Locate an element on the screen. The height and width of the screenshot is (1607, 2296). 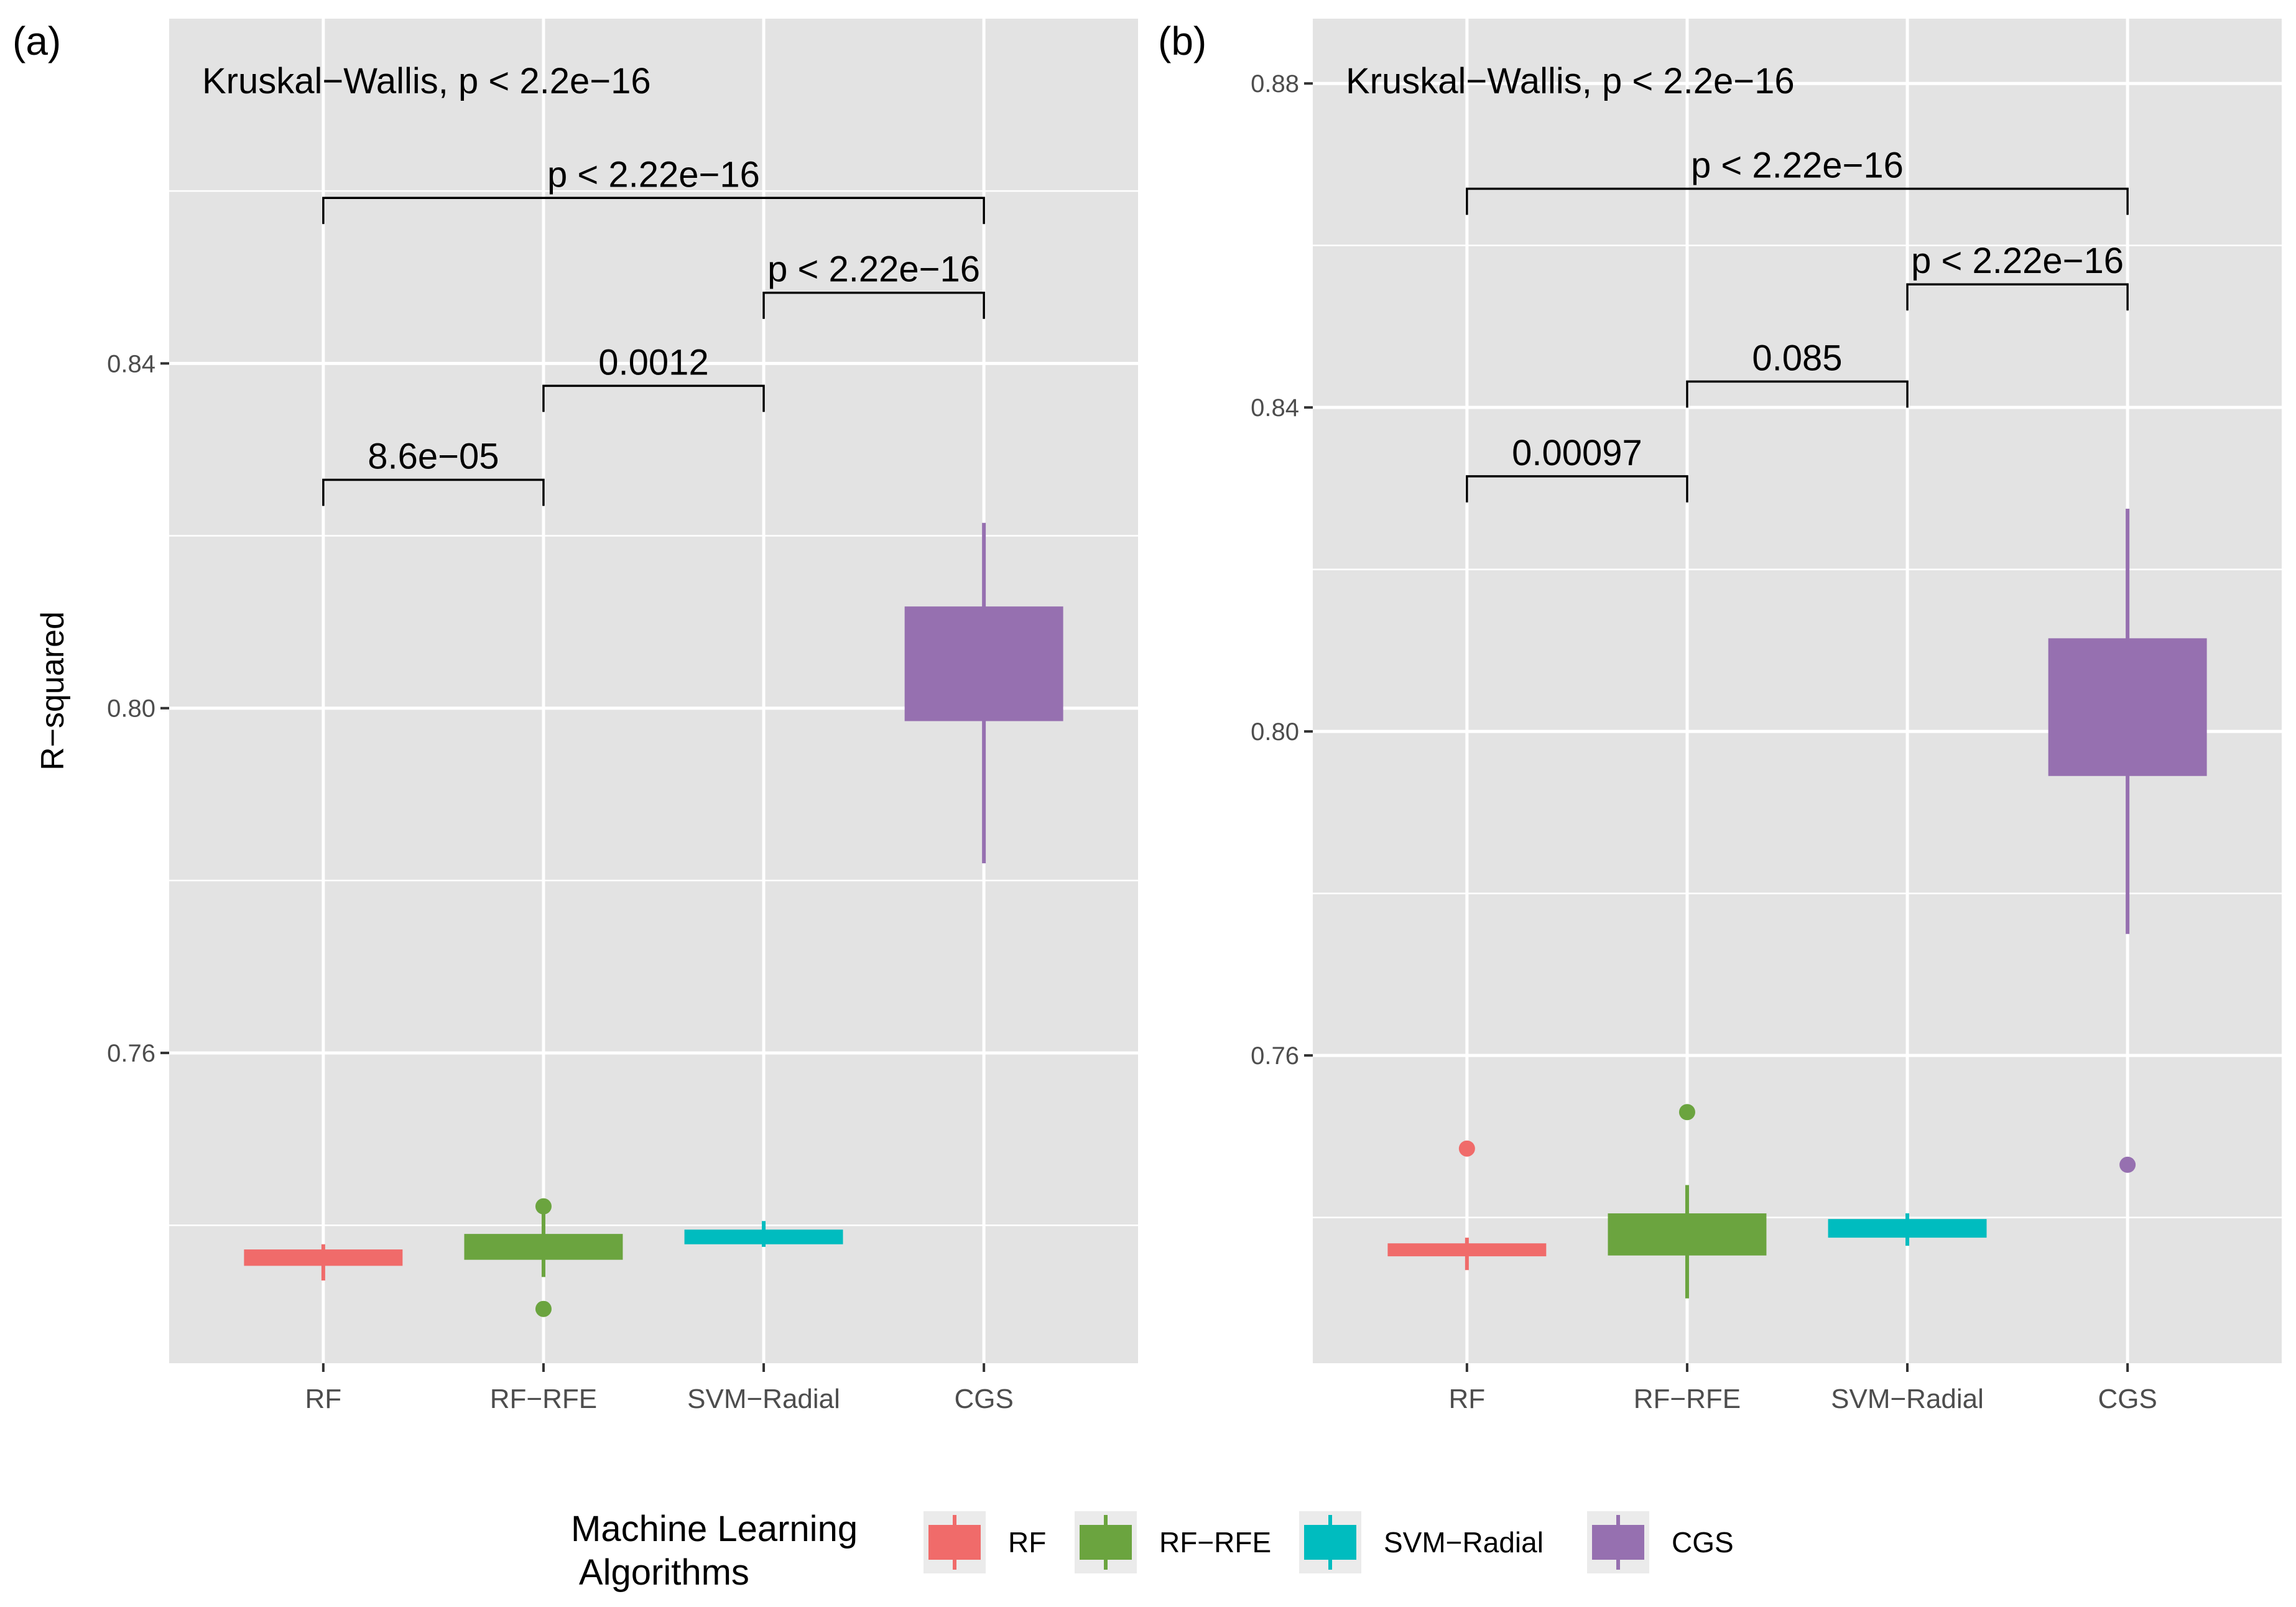
significance-bracket-1: 0.00097 is located at coordinates (1577, 467).